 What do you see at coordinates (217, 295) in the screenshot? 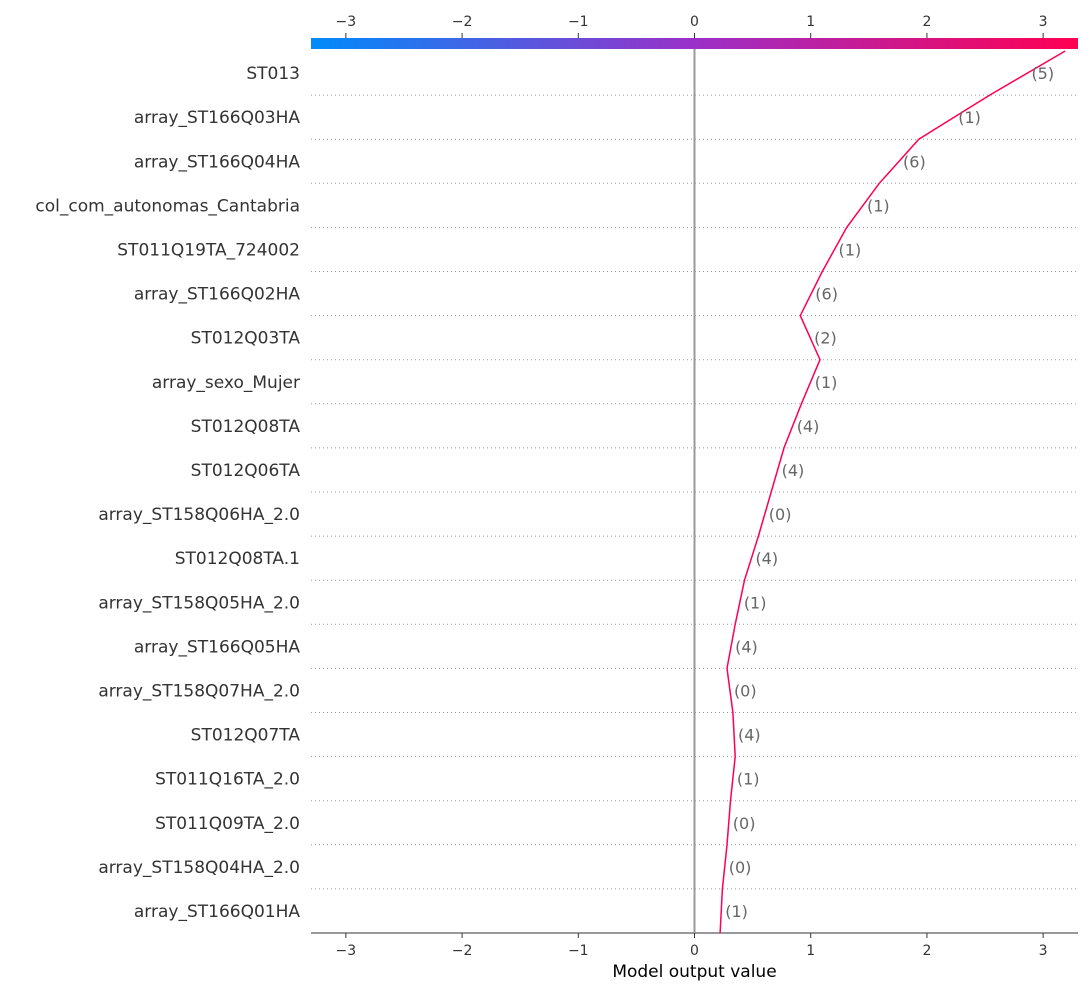
I see `feature-label: array_ST166Q02HA` at bounding box center [217, 295].